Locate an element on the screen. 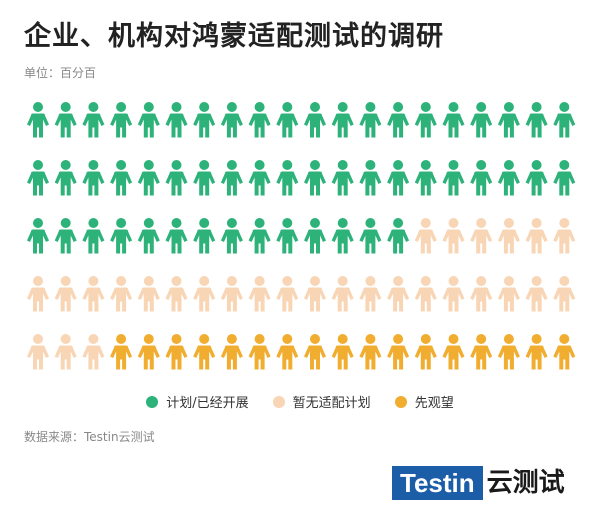 The height and width of the screenshot is (510, 600). page-title: 企业、机构对鸿蒙适配测试的调研 is located at coordinates (234, 36).